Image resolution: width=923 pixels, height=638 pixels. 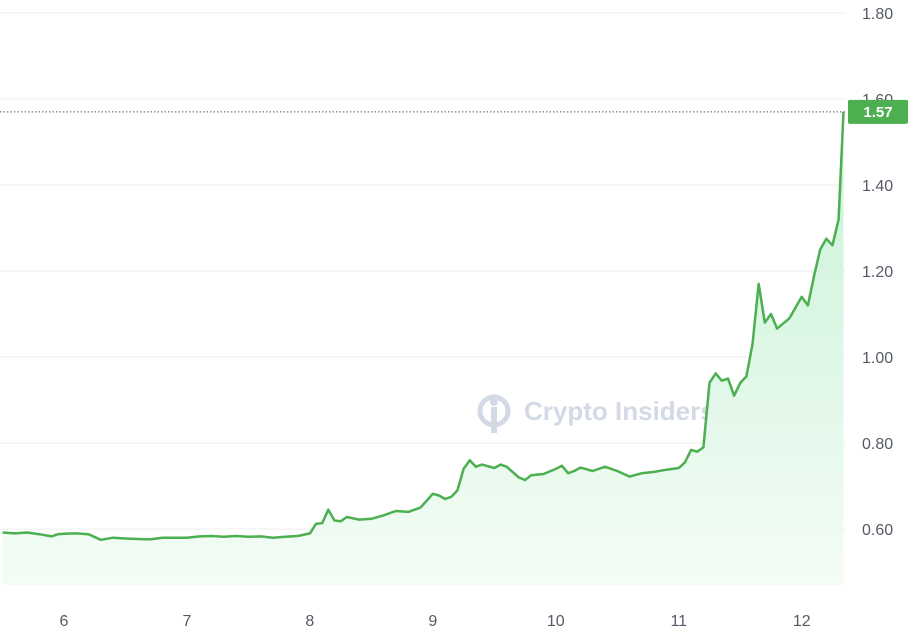 What do you see at coordinates (494, 413) in the screenshot?
I see `crypto-insiders-logo-icon` at bounding box center [494, 413].